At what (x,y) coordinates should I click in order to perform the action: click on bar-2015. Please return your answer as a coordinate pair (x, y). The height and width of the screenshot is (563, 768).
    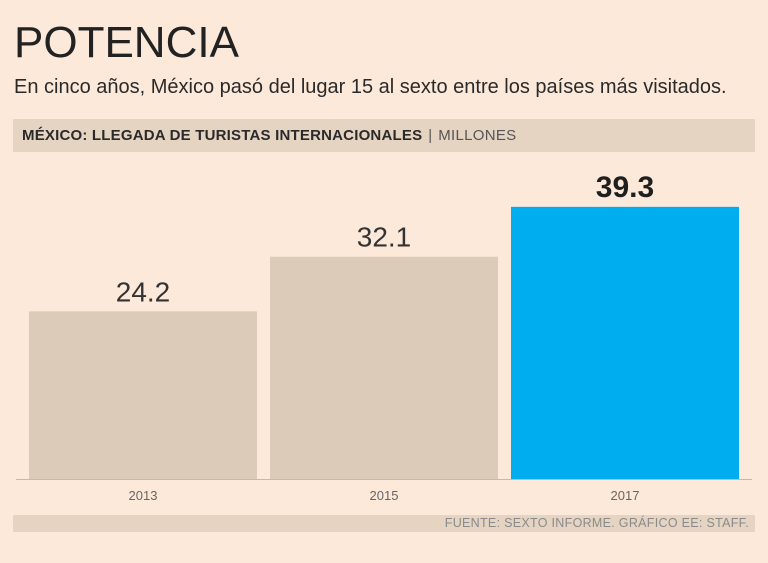
    Looking at the image, I should click on (384, 367).